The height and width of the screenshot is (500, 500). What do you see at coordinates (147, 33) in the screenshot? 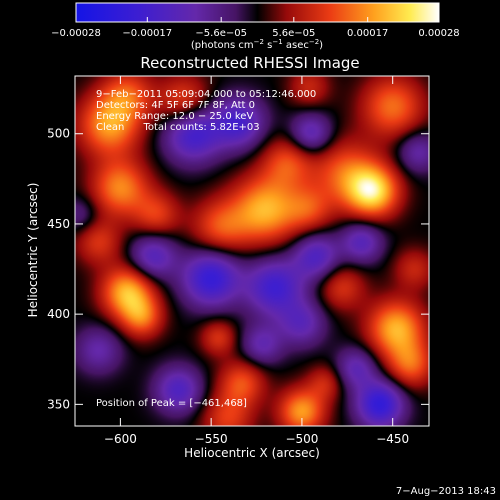
I see `colorbar-tick-label: −0.00017` at bounding box center [147, 33].